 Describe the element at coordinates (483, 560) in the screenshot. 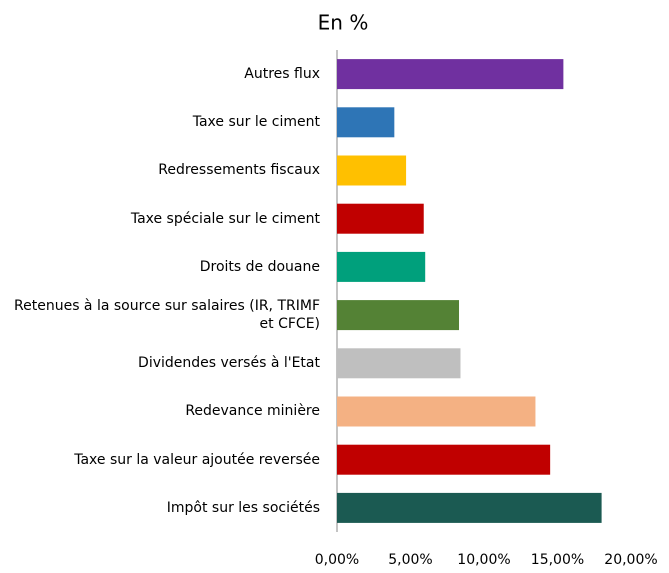

I see `x-tick-label: 10,00%` at that location.